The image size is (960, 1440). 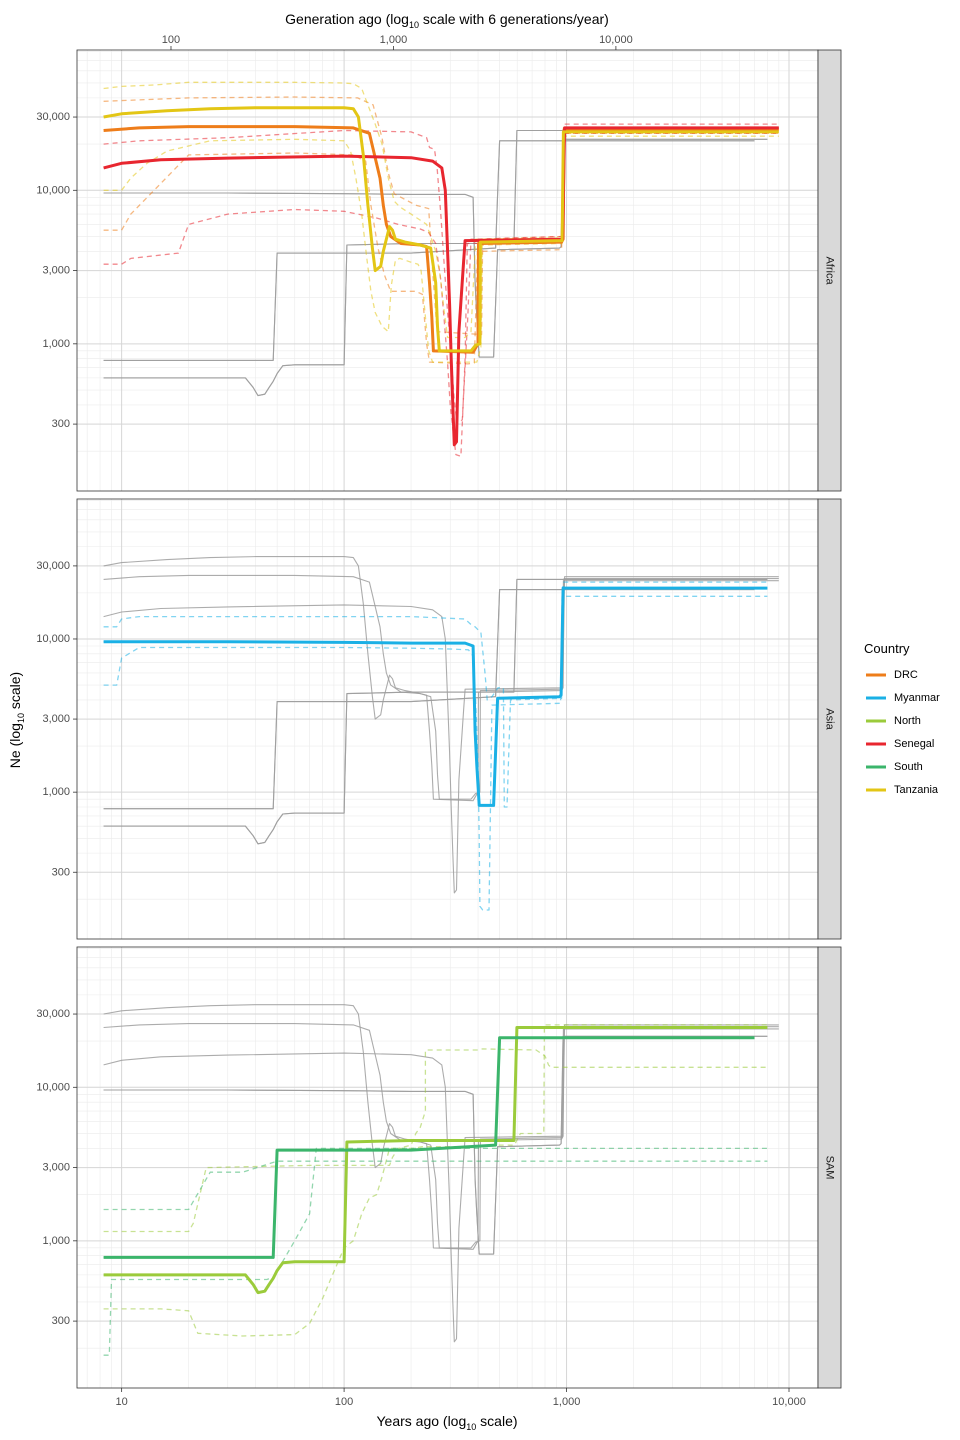 I want to click on x-tick-label: 10,000, so click(x=789, y=1402).